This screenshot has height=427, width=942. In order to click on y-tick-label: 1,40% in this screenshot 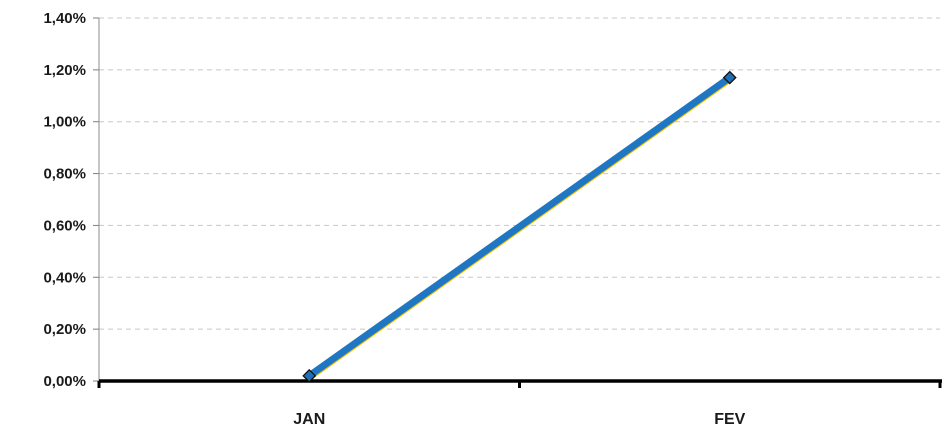, I will do `click(64, 18)`.